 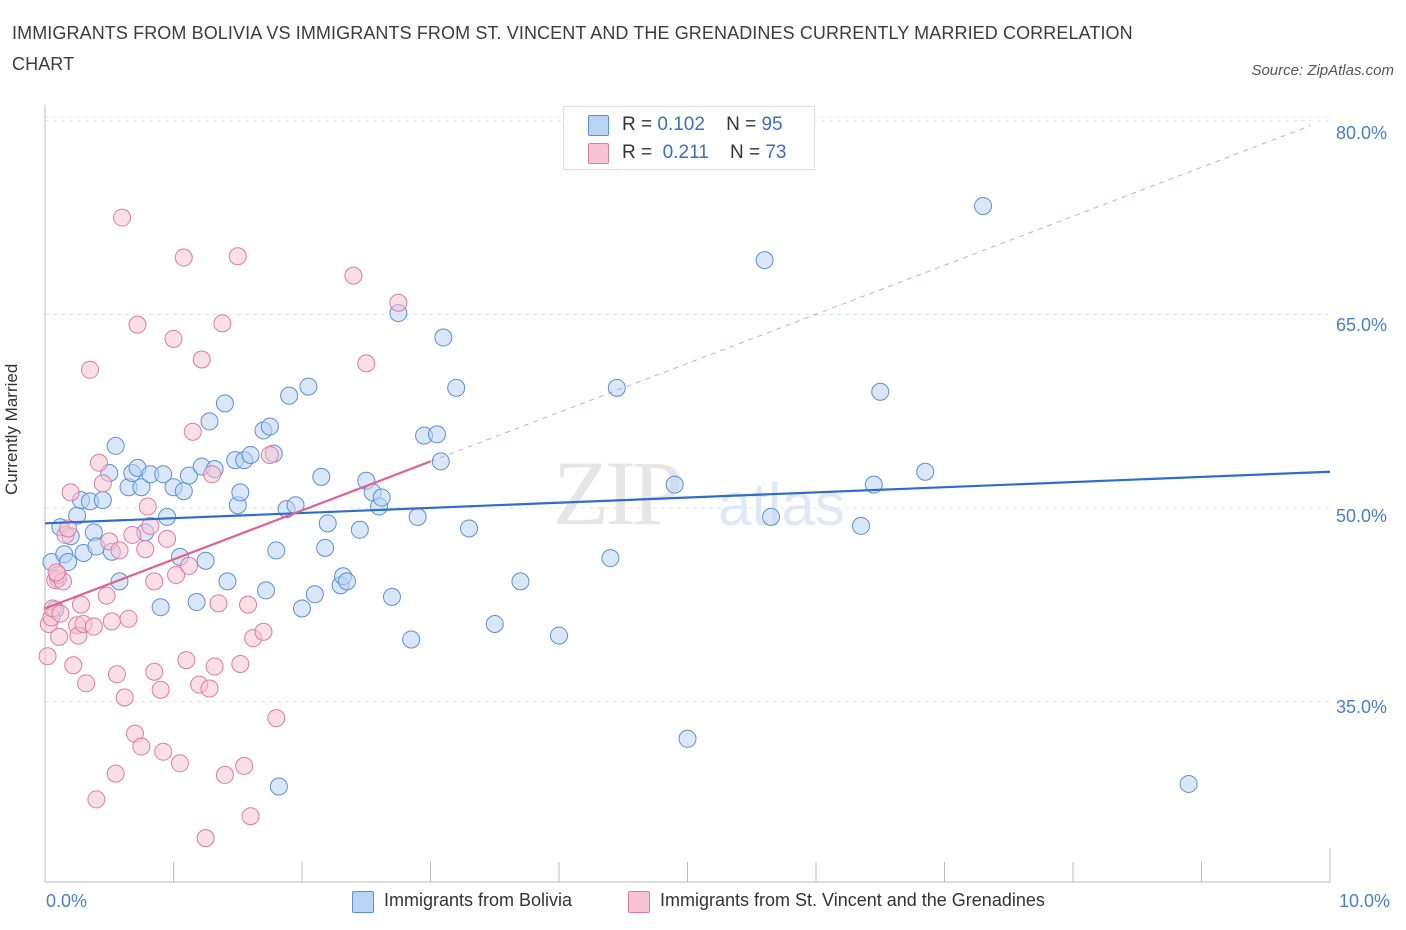 I want to click on y-axis-title: Currently Married, so click(x=11, y=429).